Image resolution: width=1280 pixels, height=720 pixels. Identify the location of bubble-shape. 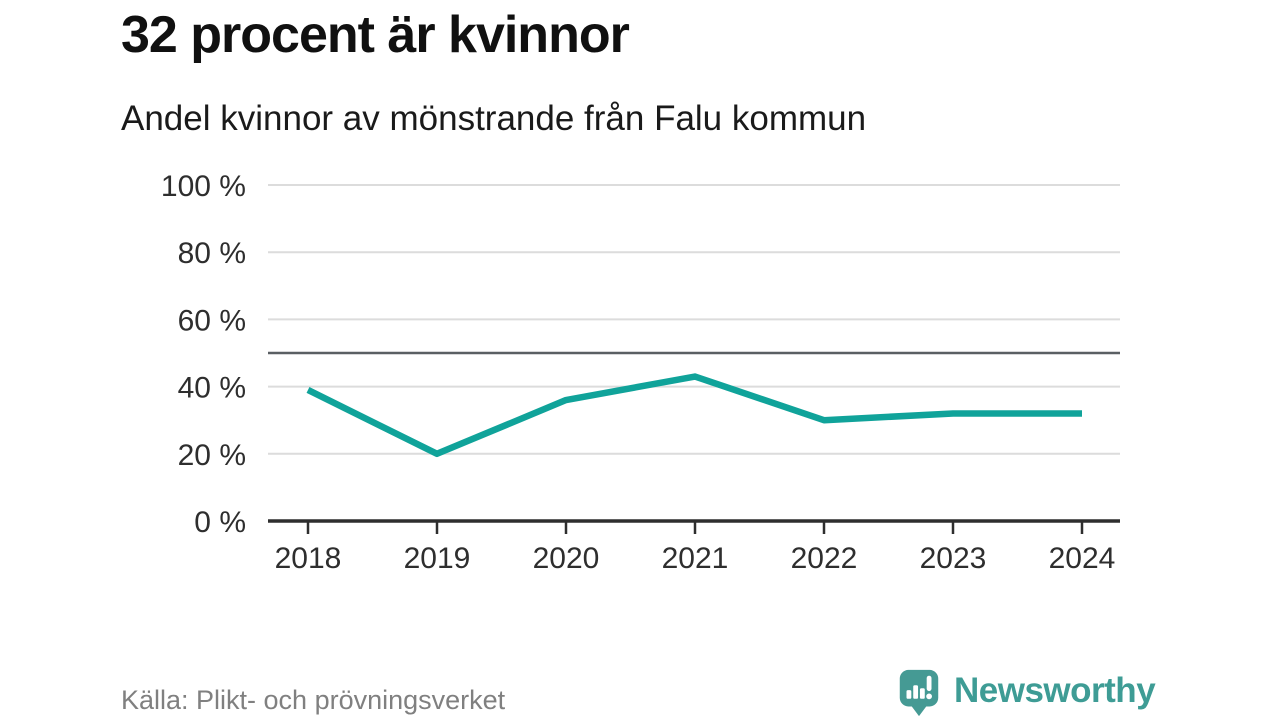
(919, 693).